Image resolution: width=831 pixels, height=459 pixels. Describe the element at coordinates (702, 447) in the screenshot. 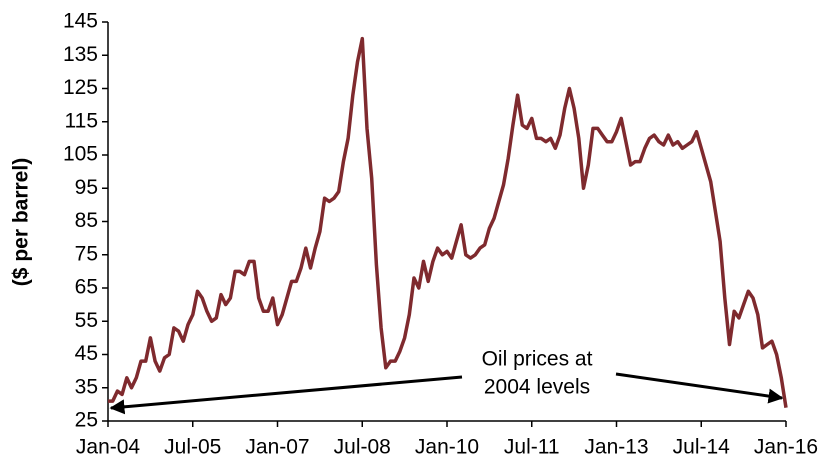

I see `x-tick-label: Jul-14` at that location.